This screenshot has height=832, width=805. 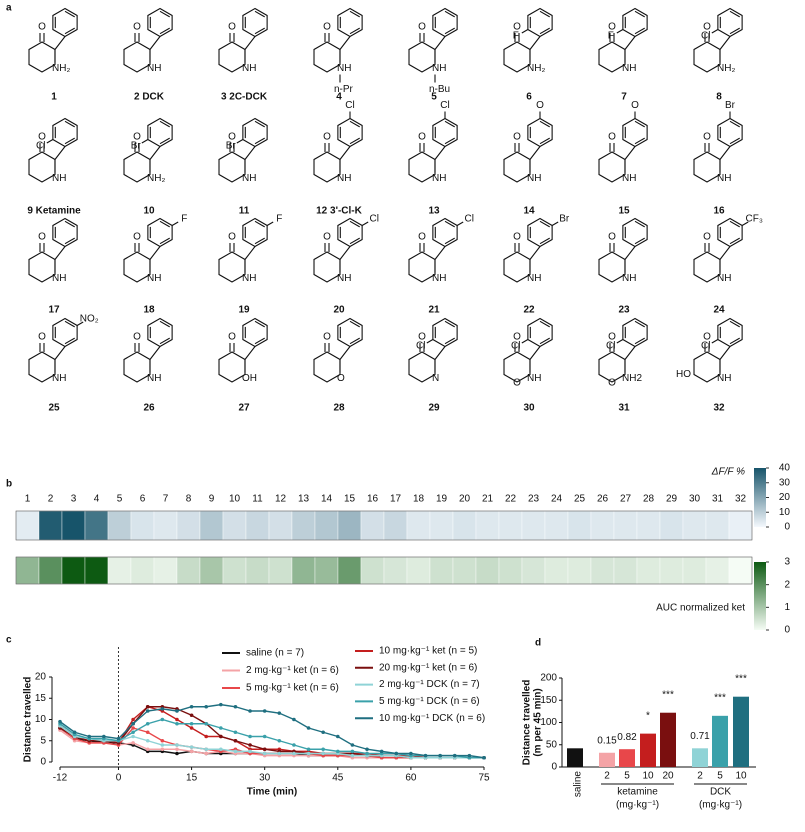 What do you see at coordinates (434, 310) in the screenshot?
I see `compound-label: 21` at bounding box center [434, 310].